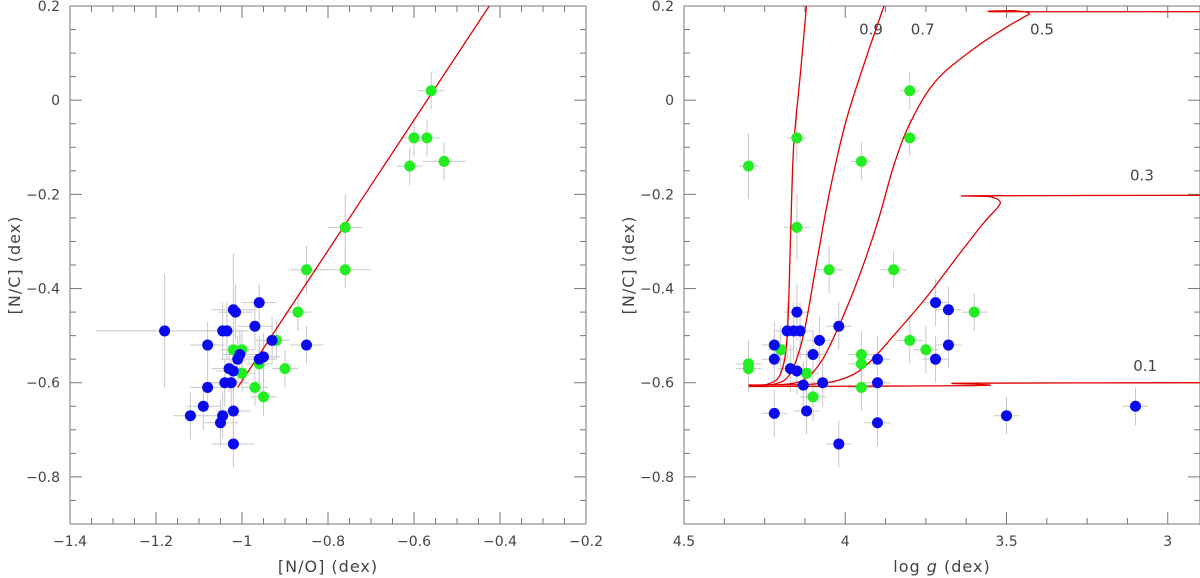 This screenshot has width=1200, height=578. I want to click on left-ytick-label: 0, so click(55, 101).